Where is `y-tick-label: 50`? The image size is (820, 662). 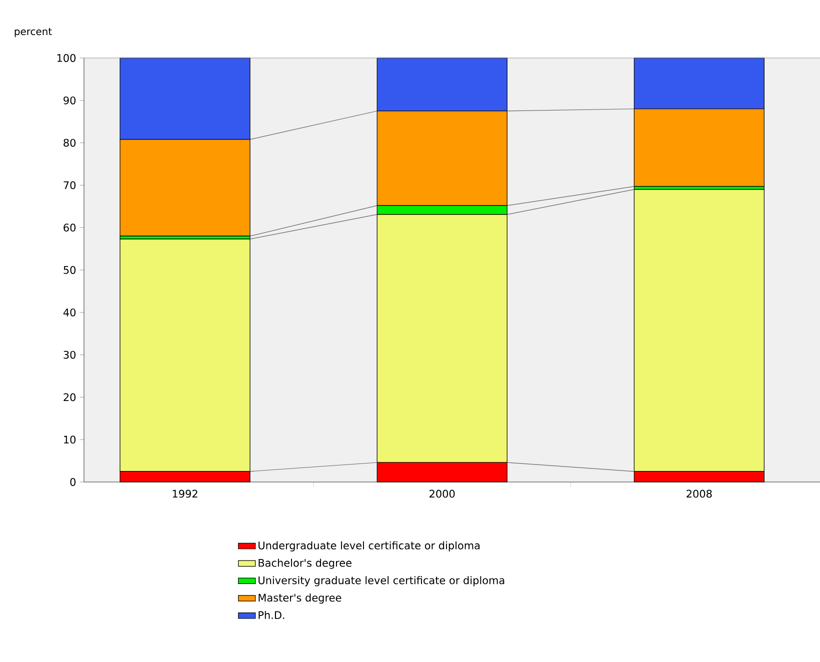 y-tick-label: 50 is located at coordinates (70, 270).